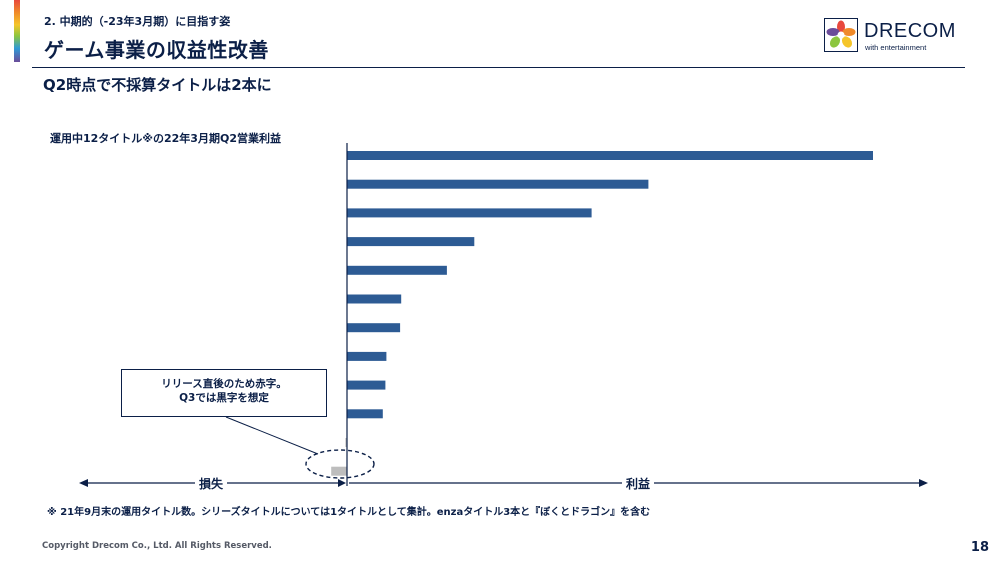 The image size is (1000, 563). I want to click on callout-line-2: Q3では黒字を想定, so click(224, 398).